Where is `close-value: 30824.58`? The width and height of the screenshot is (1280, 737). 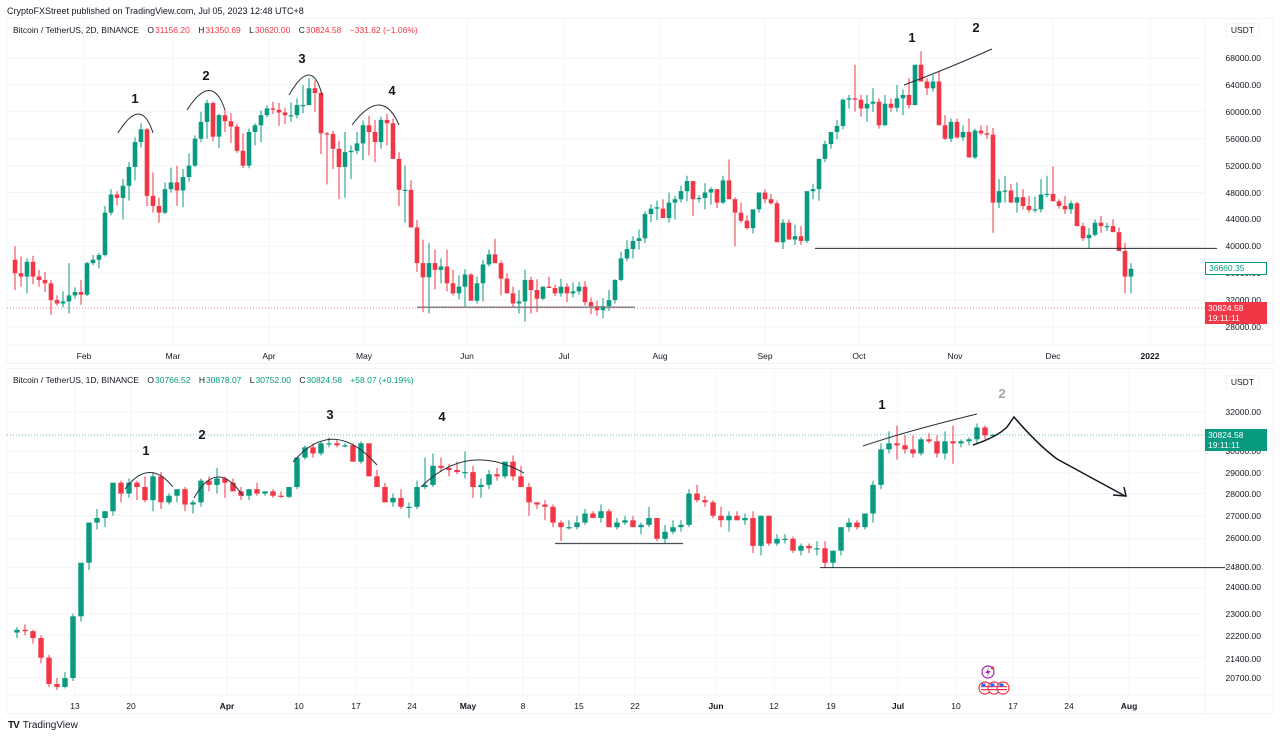
close-value: 30824.58 is located at coordinates (324, 380).